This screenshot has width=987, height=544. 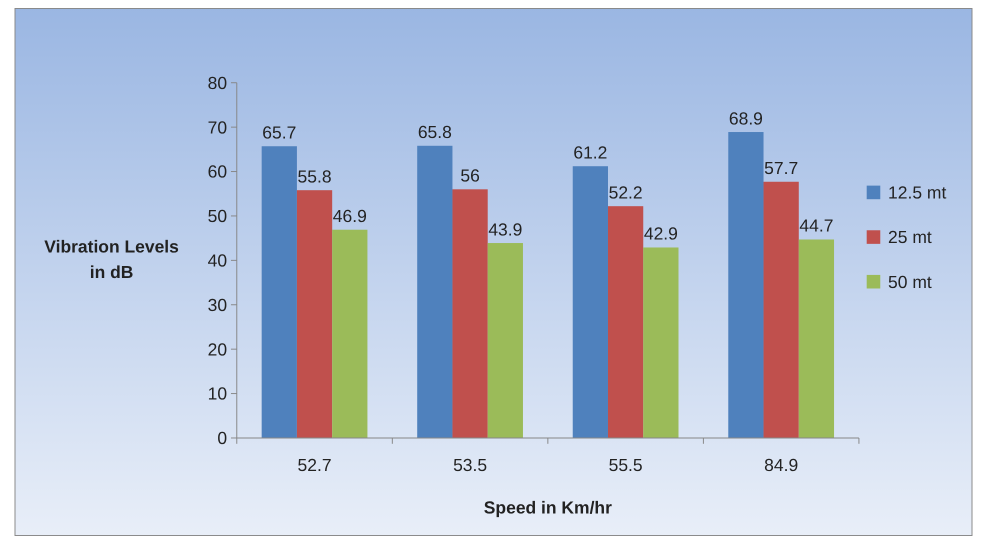 I want to click on y-tick-label: 80, so click(x=218, y=82).